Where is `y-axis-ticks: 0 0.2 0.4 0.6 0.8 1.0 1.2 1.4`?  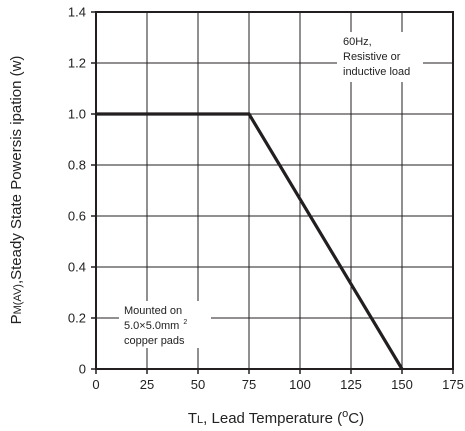 y-axis-ticks: 0 0.2 0.4 0.6 0.8 1.0 1.2 1.4 is located at coordinates (82, 191).